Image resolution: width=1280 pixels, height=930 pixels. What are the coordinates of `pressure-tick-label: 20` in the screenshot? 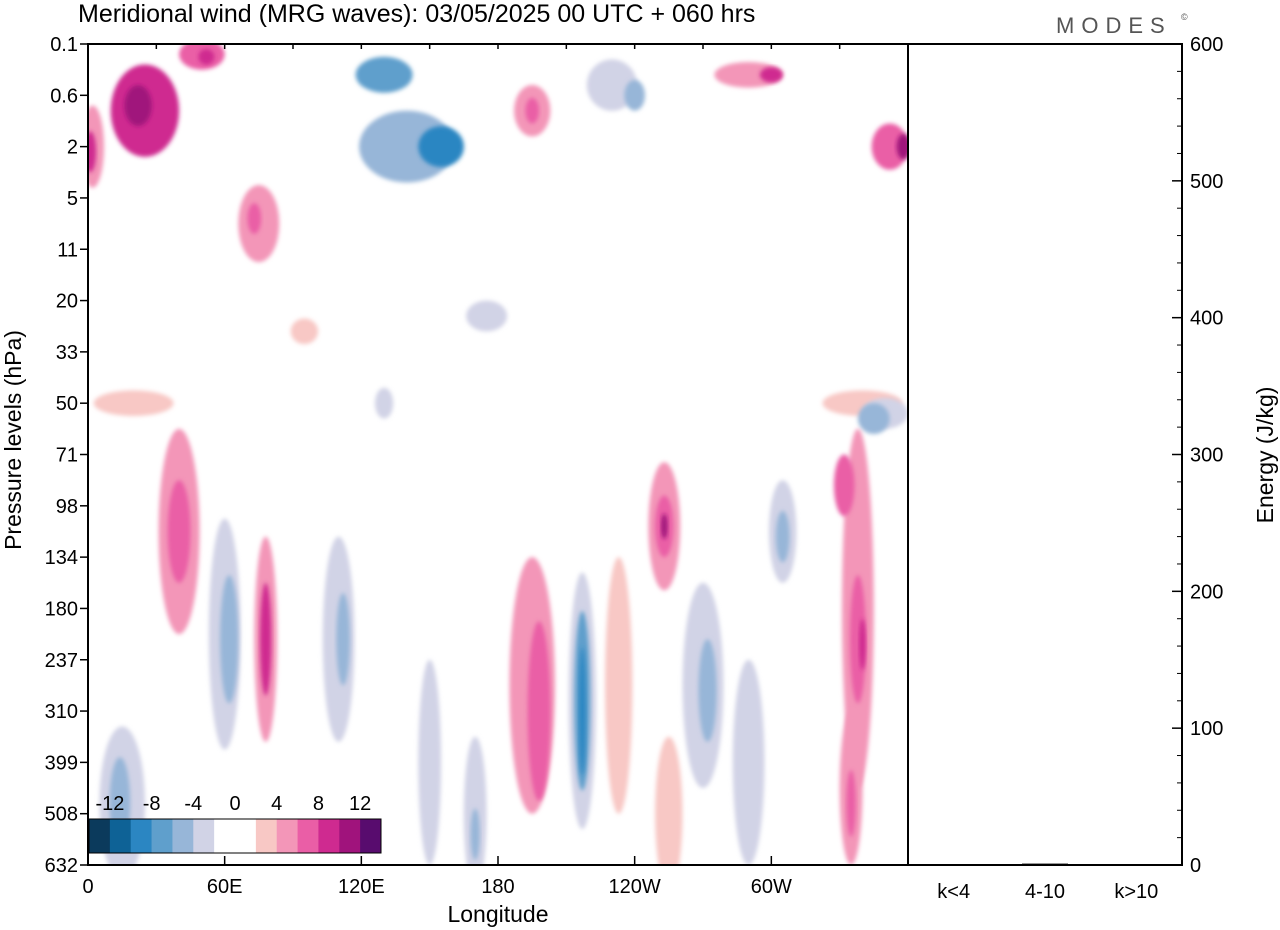 It's located at (67, 302).